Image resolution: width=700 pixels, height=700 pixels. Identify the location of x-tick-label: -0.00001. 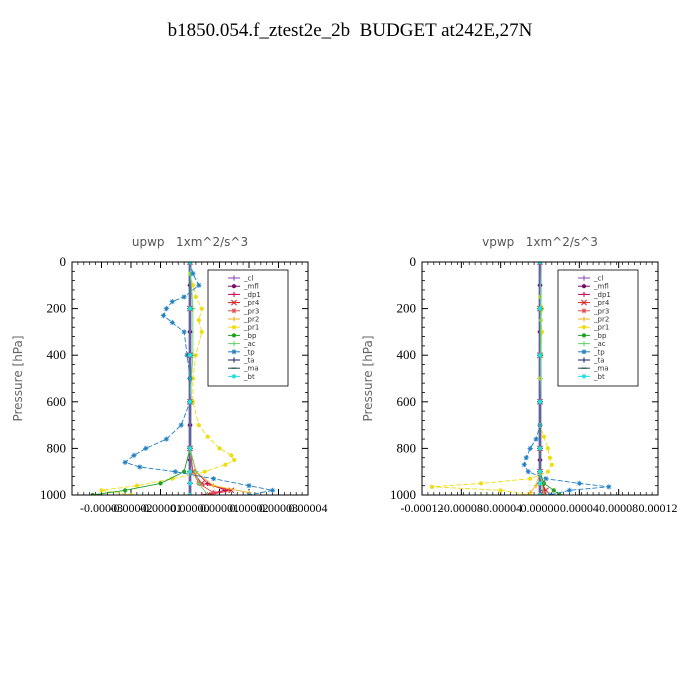
(160, 508).